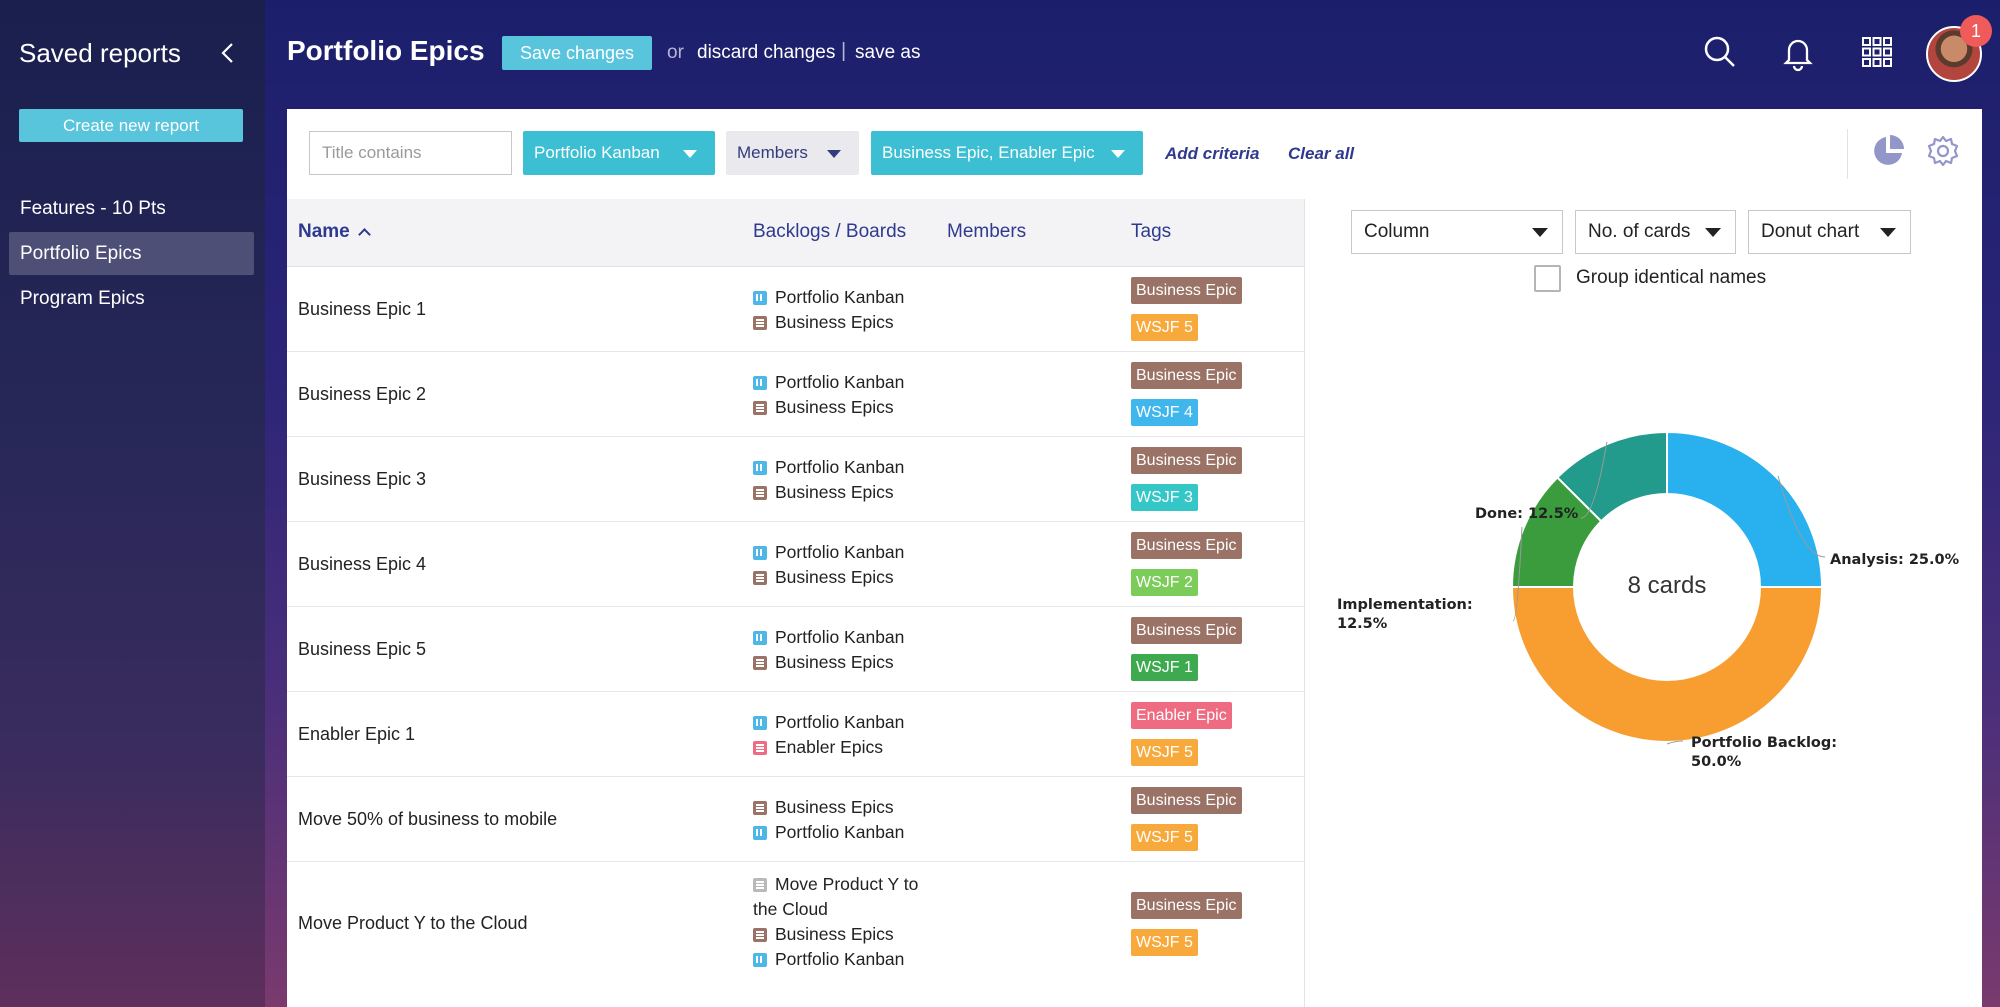  Describe the element at coordinates (1547, 278) in the screenshot. I see `group-identical-checkbox` at that location.